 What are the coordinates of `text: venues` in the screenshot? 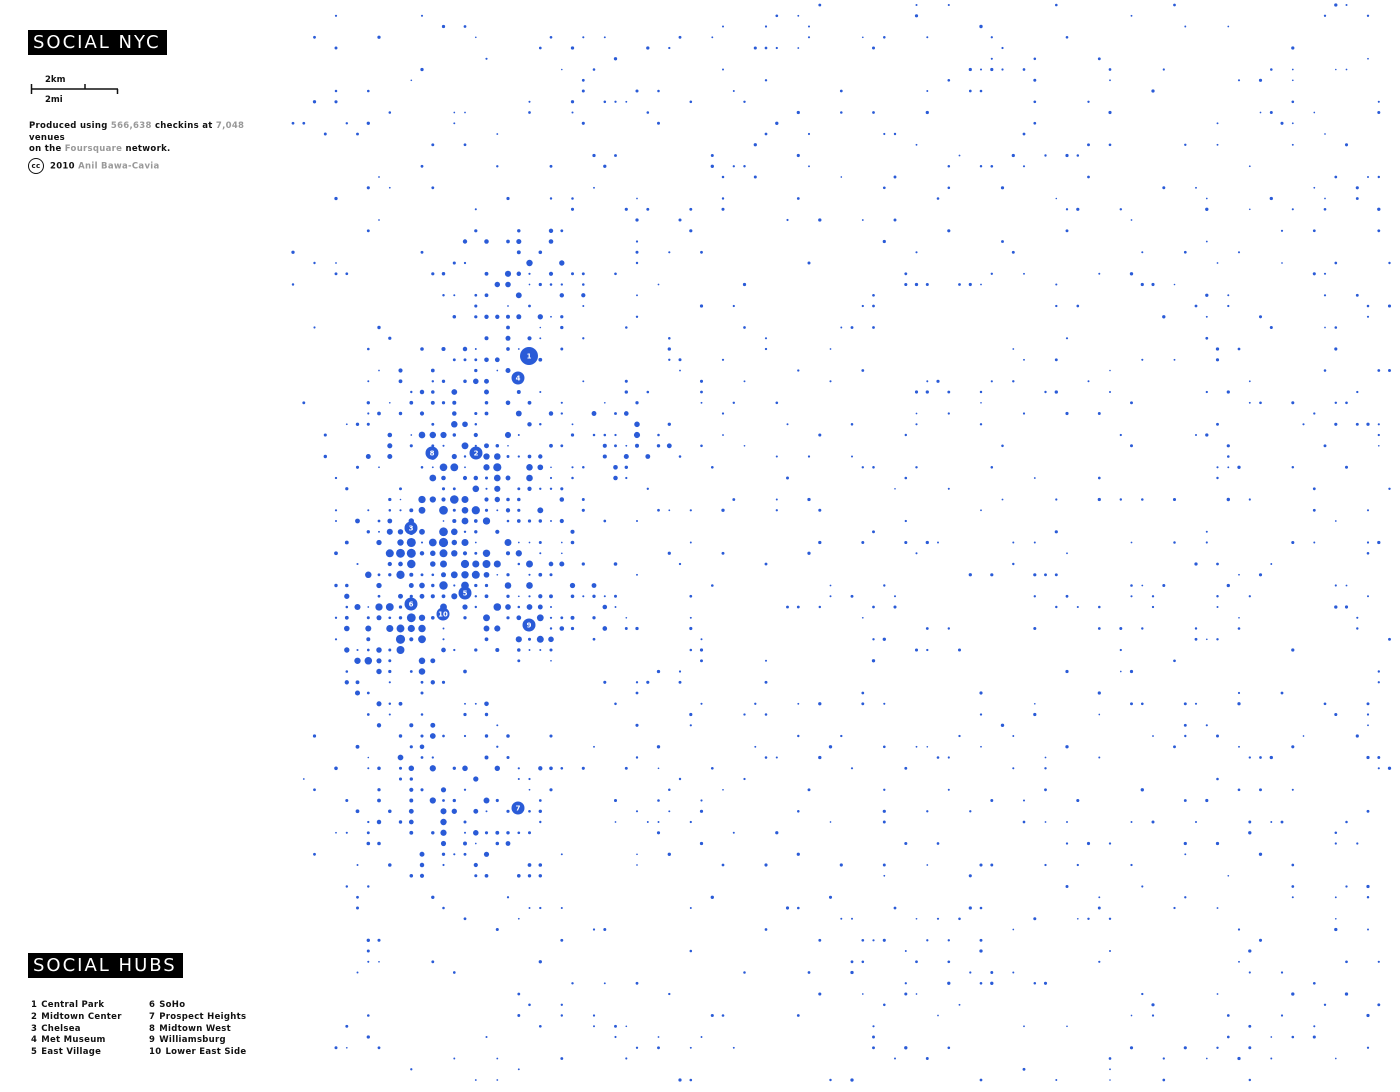 It's located at (47, 137).